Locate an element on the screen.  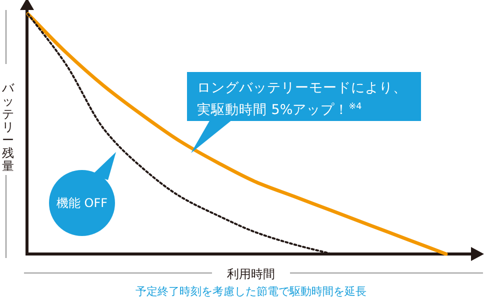
xlabel: 利用時間 is located at coordinates (251, 274).